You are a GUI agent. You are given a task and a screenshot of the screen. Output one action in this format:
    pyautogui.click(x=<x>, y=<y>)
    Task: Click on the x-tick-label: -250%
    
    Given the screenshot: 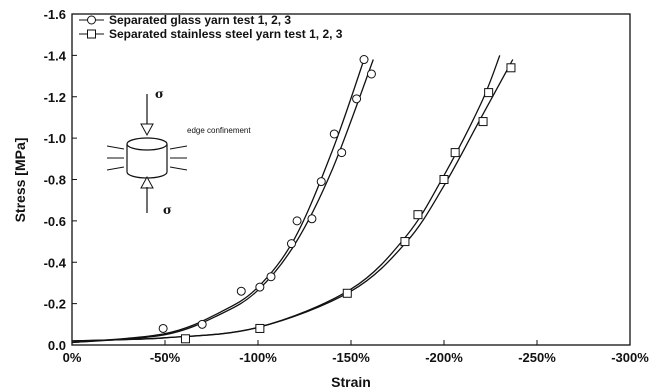 What is the action you would take?
    pyautogui.click(x=537, y=357)
    